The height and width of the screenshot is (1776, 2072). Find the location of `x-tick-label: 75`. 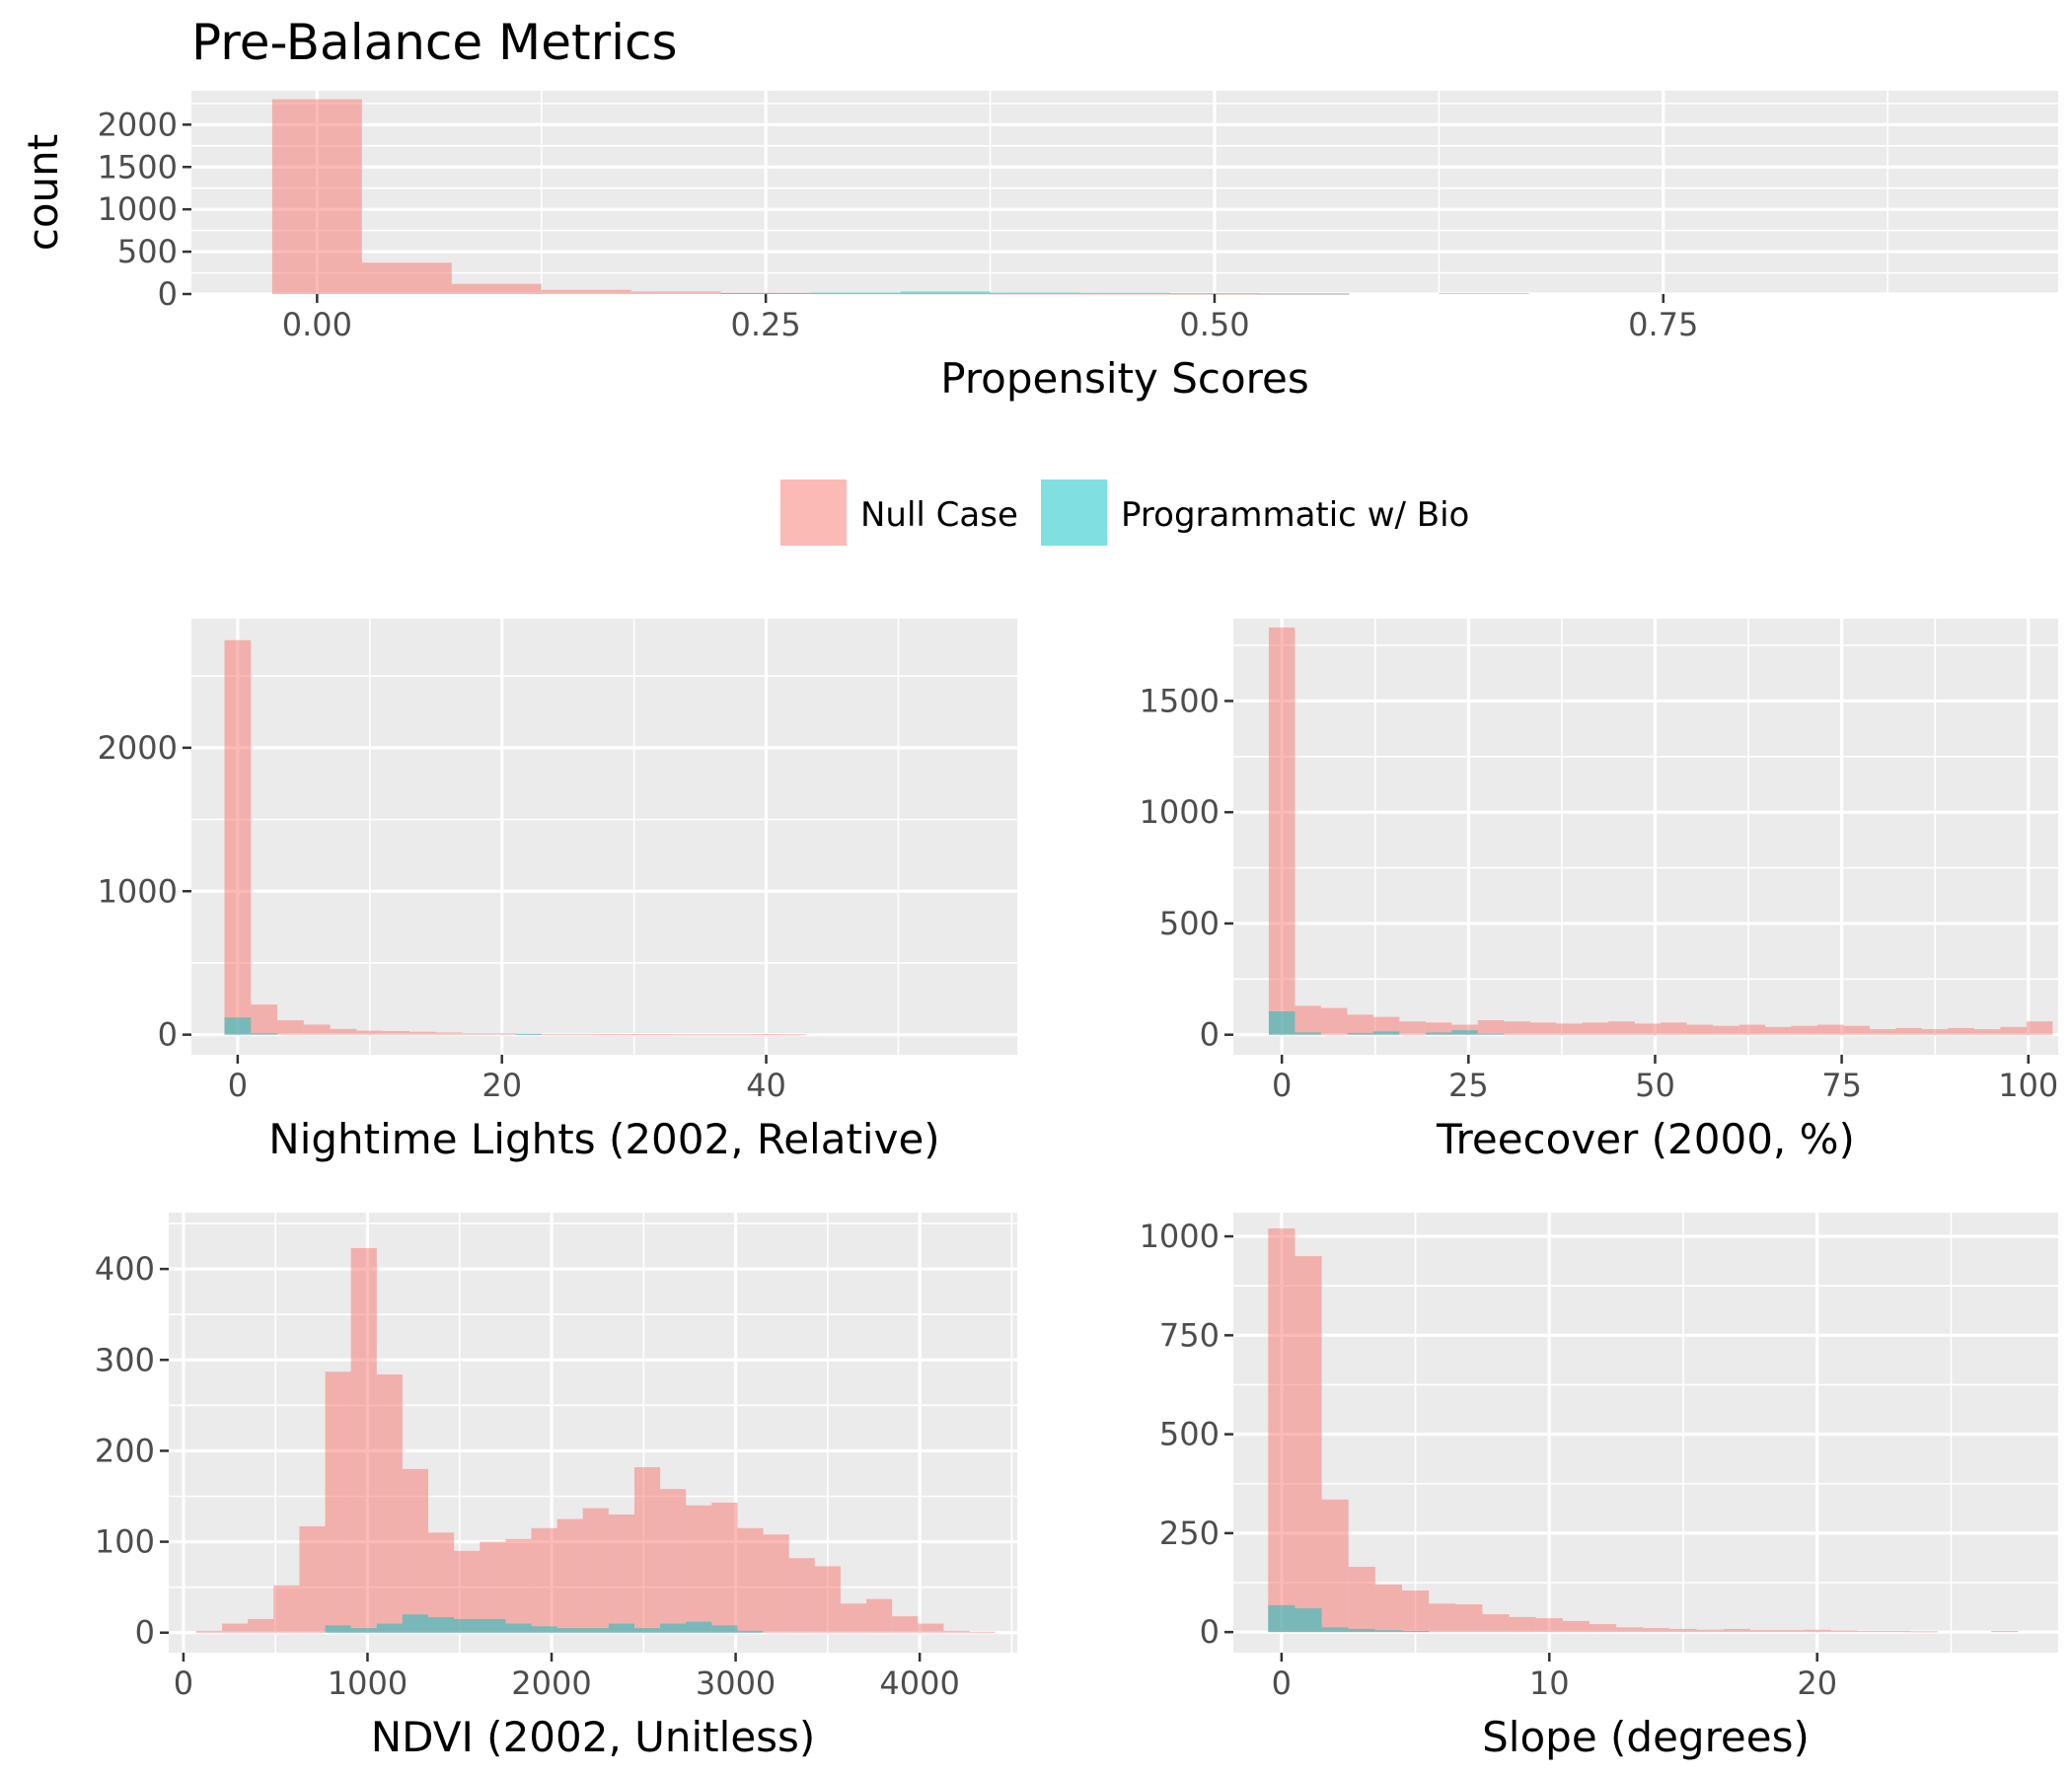

x-tick-label: 75 is located at coordinates (1842, 1085).